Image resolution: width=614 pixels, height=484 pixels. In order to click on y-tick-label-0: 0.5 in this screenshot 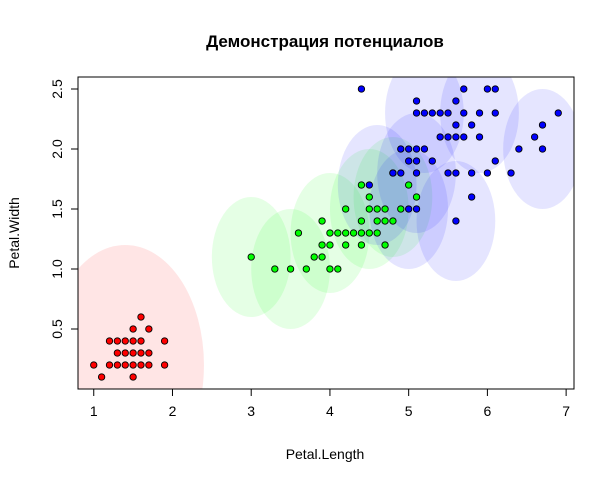, I will do `click(57, 329)`.